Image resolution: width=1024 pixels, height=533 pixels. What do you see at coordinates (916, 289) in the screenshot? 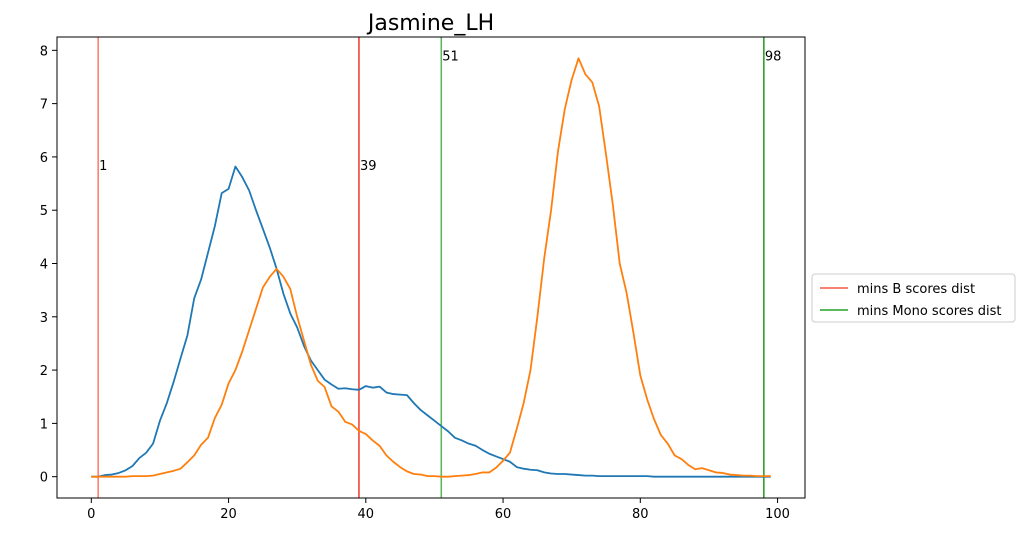
I see `legend-label-1: mins B scores dist` at bounding box center [916, 289].